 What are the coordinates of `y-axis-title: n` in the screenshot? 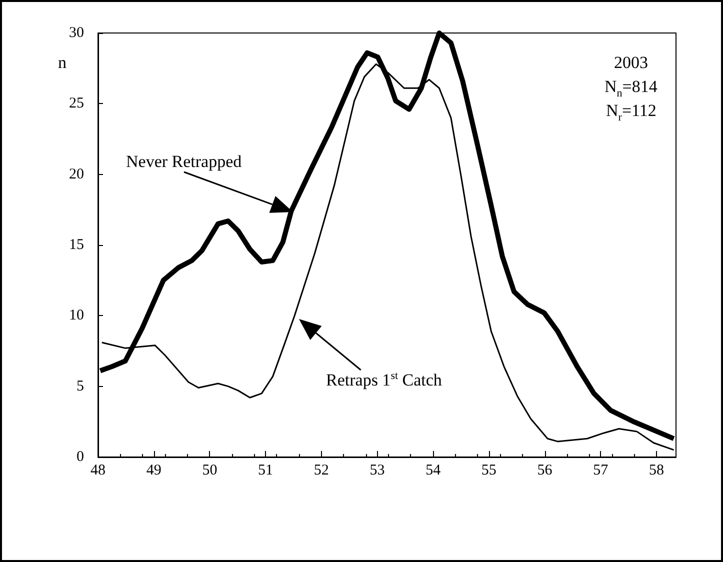 It's located at (62, 63).